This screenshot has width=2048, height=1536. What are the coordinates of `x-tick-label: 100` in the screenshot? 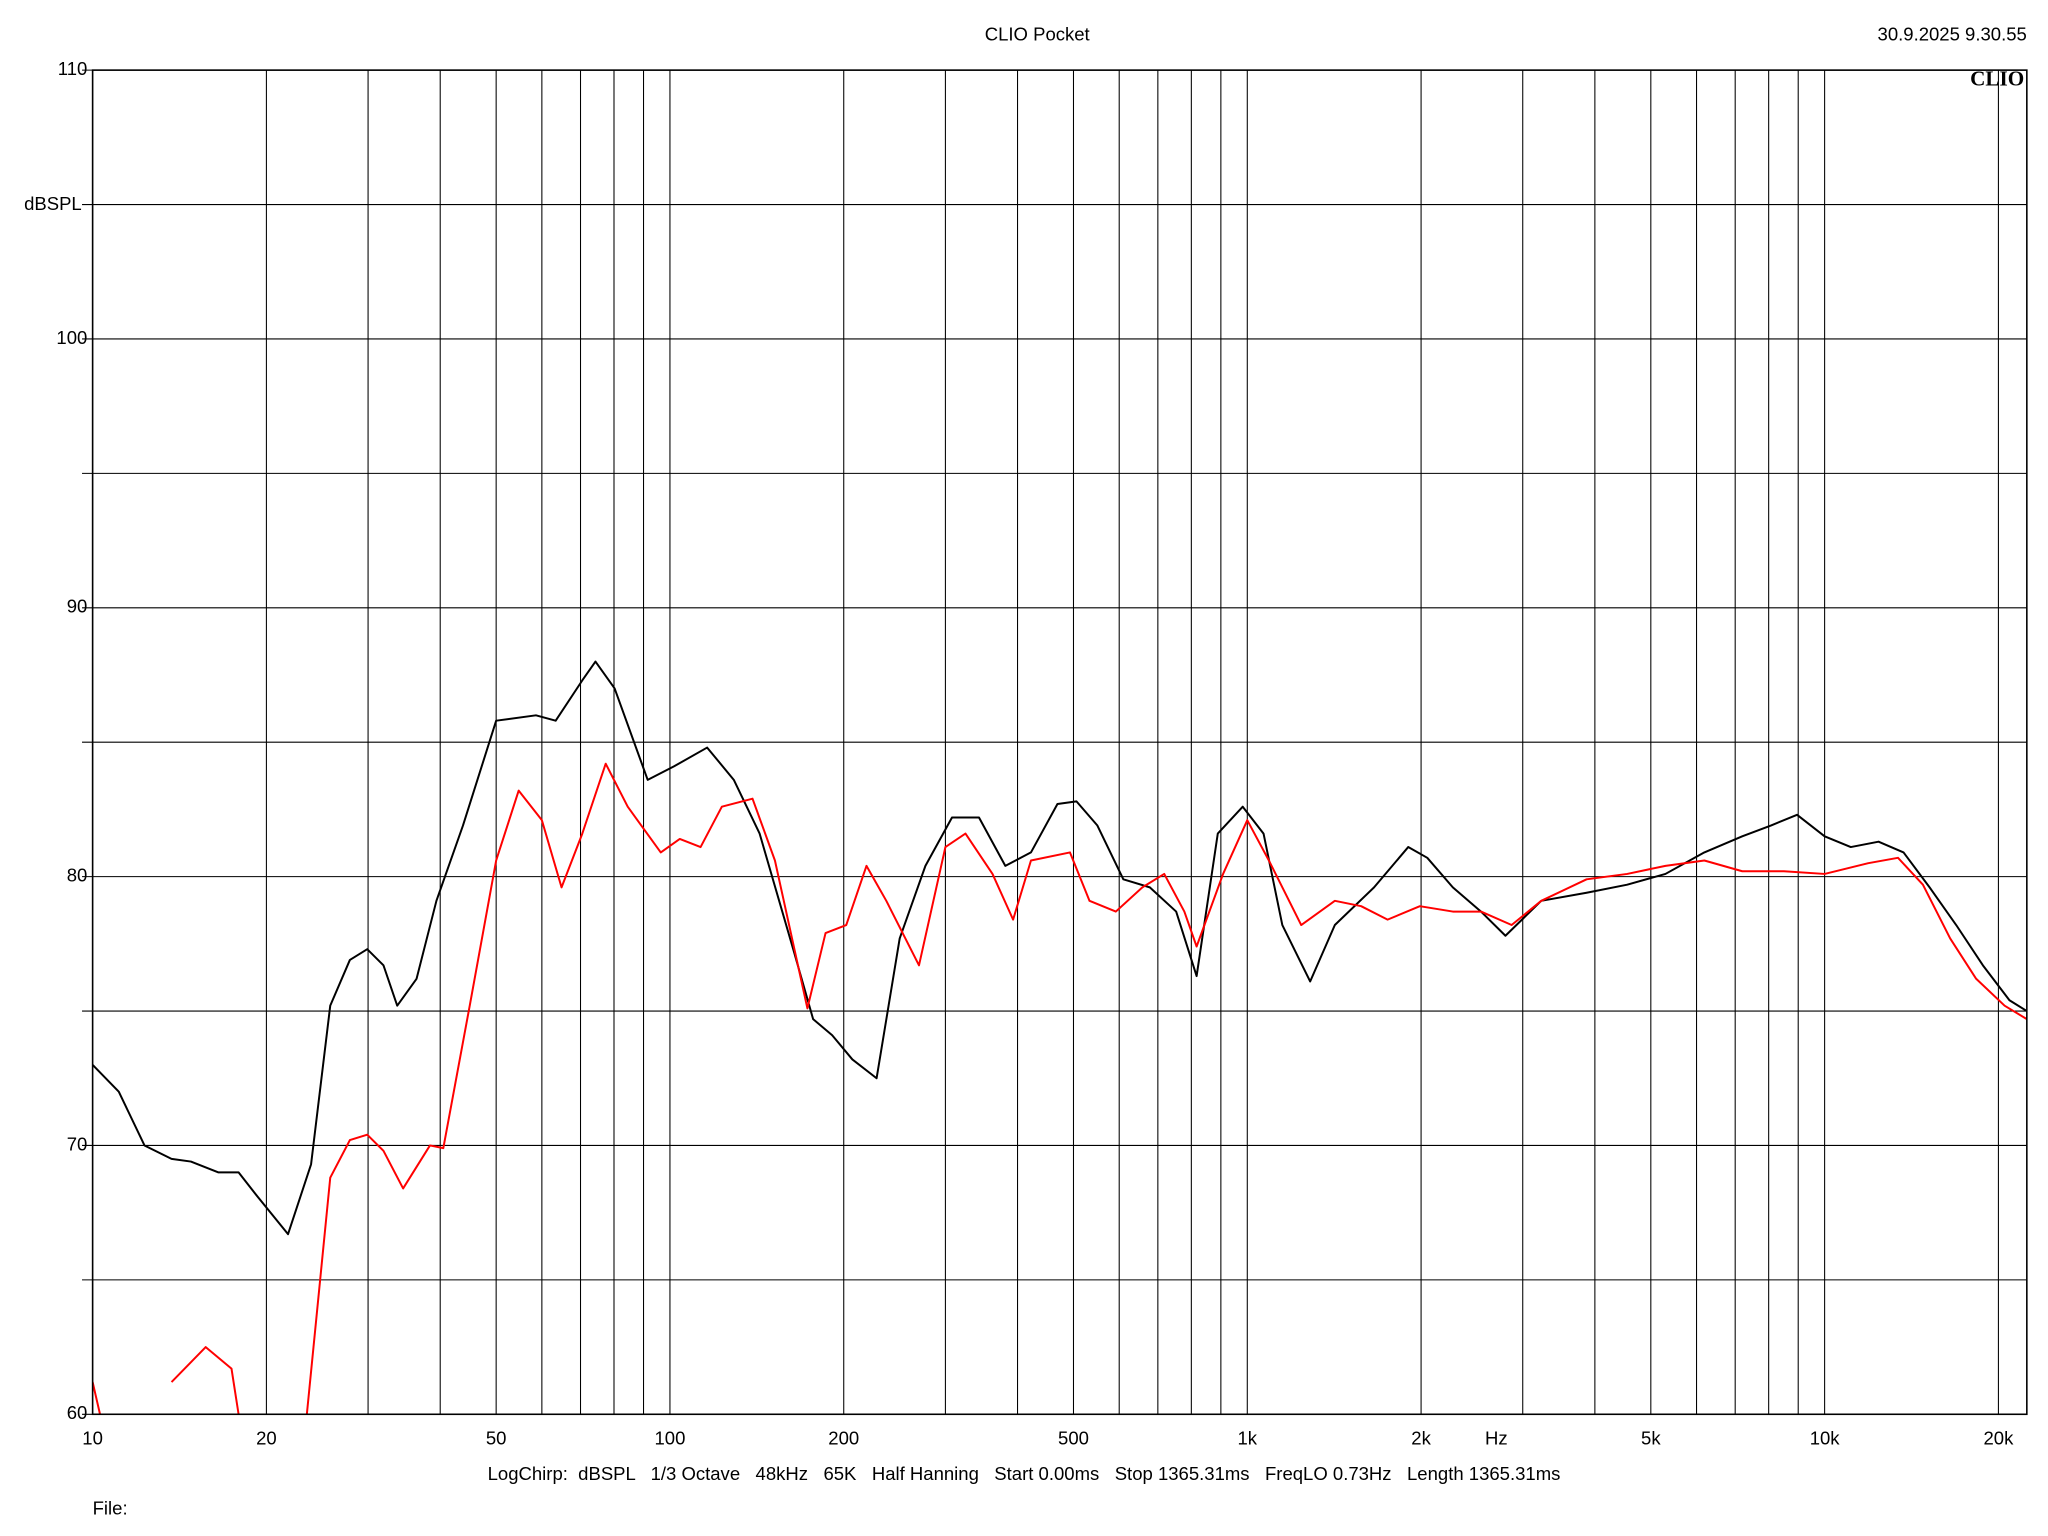 It's located at (669, 1437).